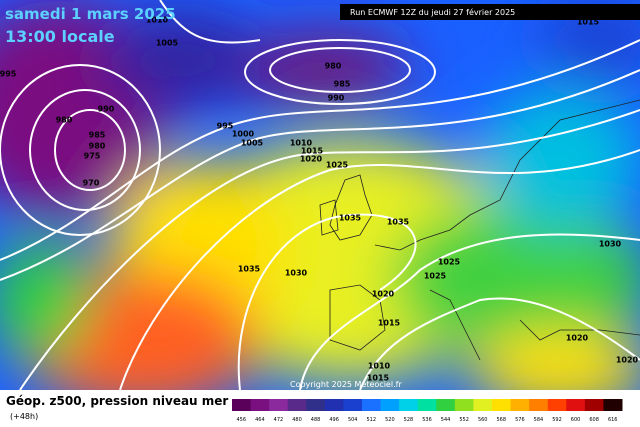 This screenshot has width=640, height=427. I want to click on footer-title: Géop. z500, pression niveau mer, so click(117, 401).